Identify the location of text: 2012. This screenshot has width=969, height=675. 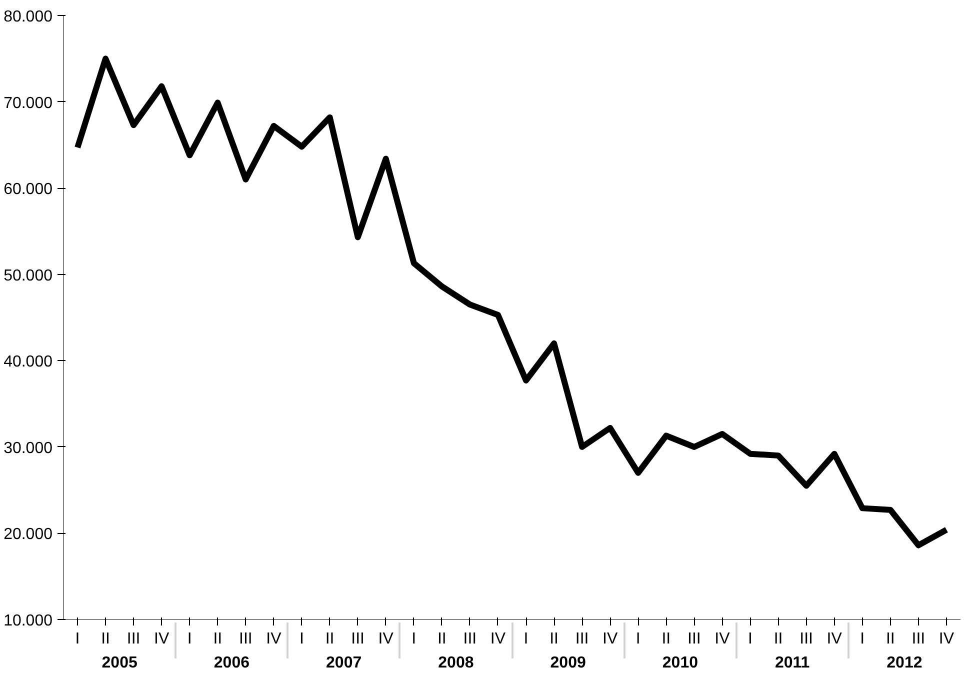
(904, 663).